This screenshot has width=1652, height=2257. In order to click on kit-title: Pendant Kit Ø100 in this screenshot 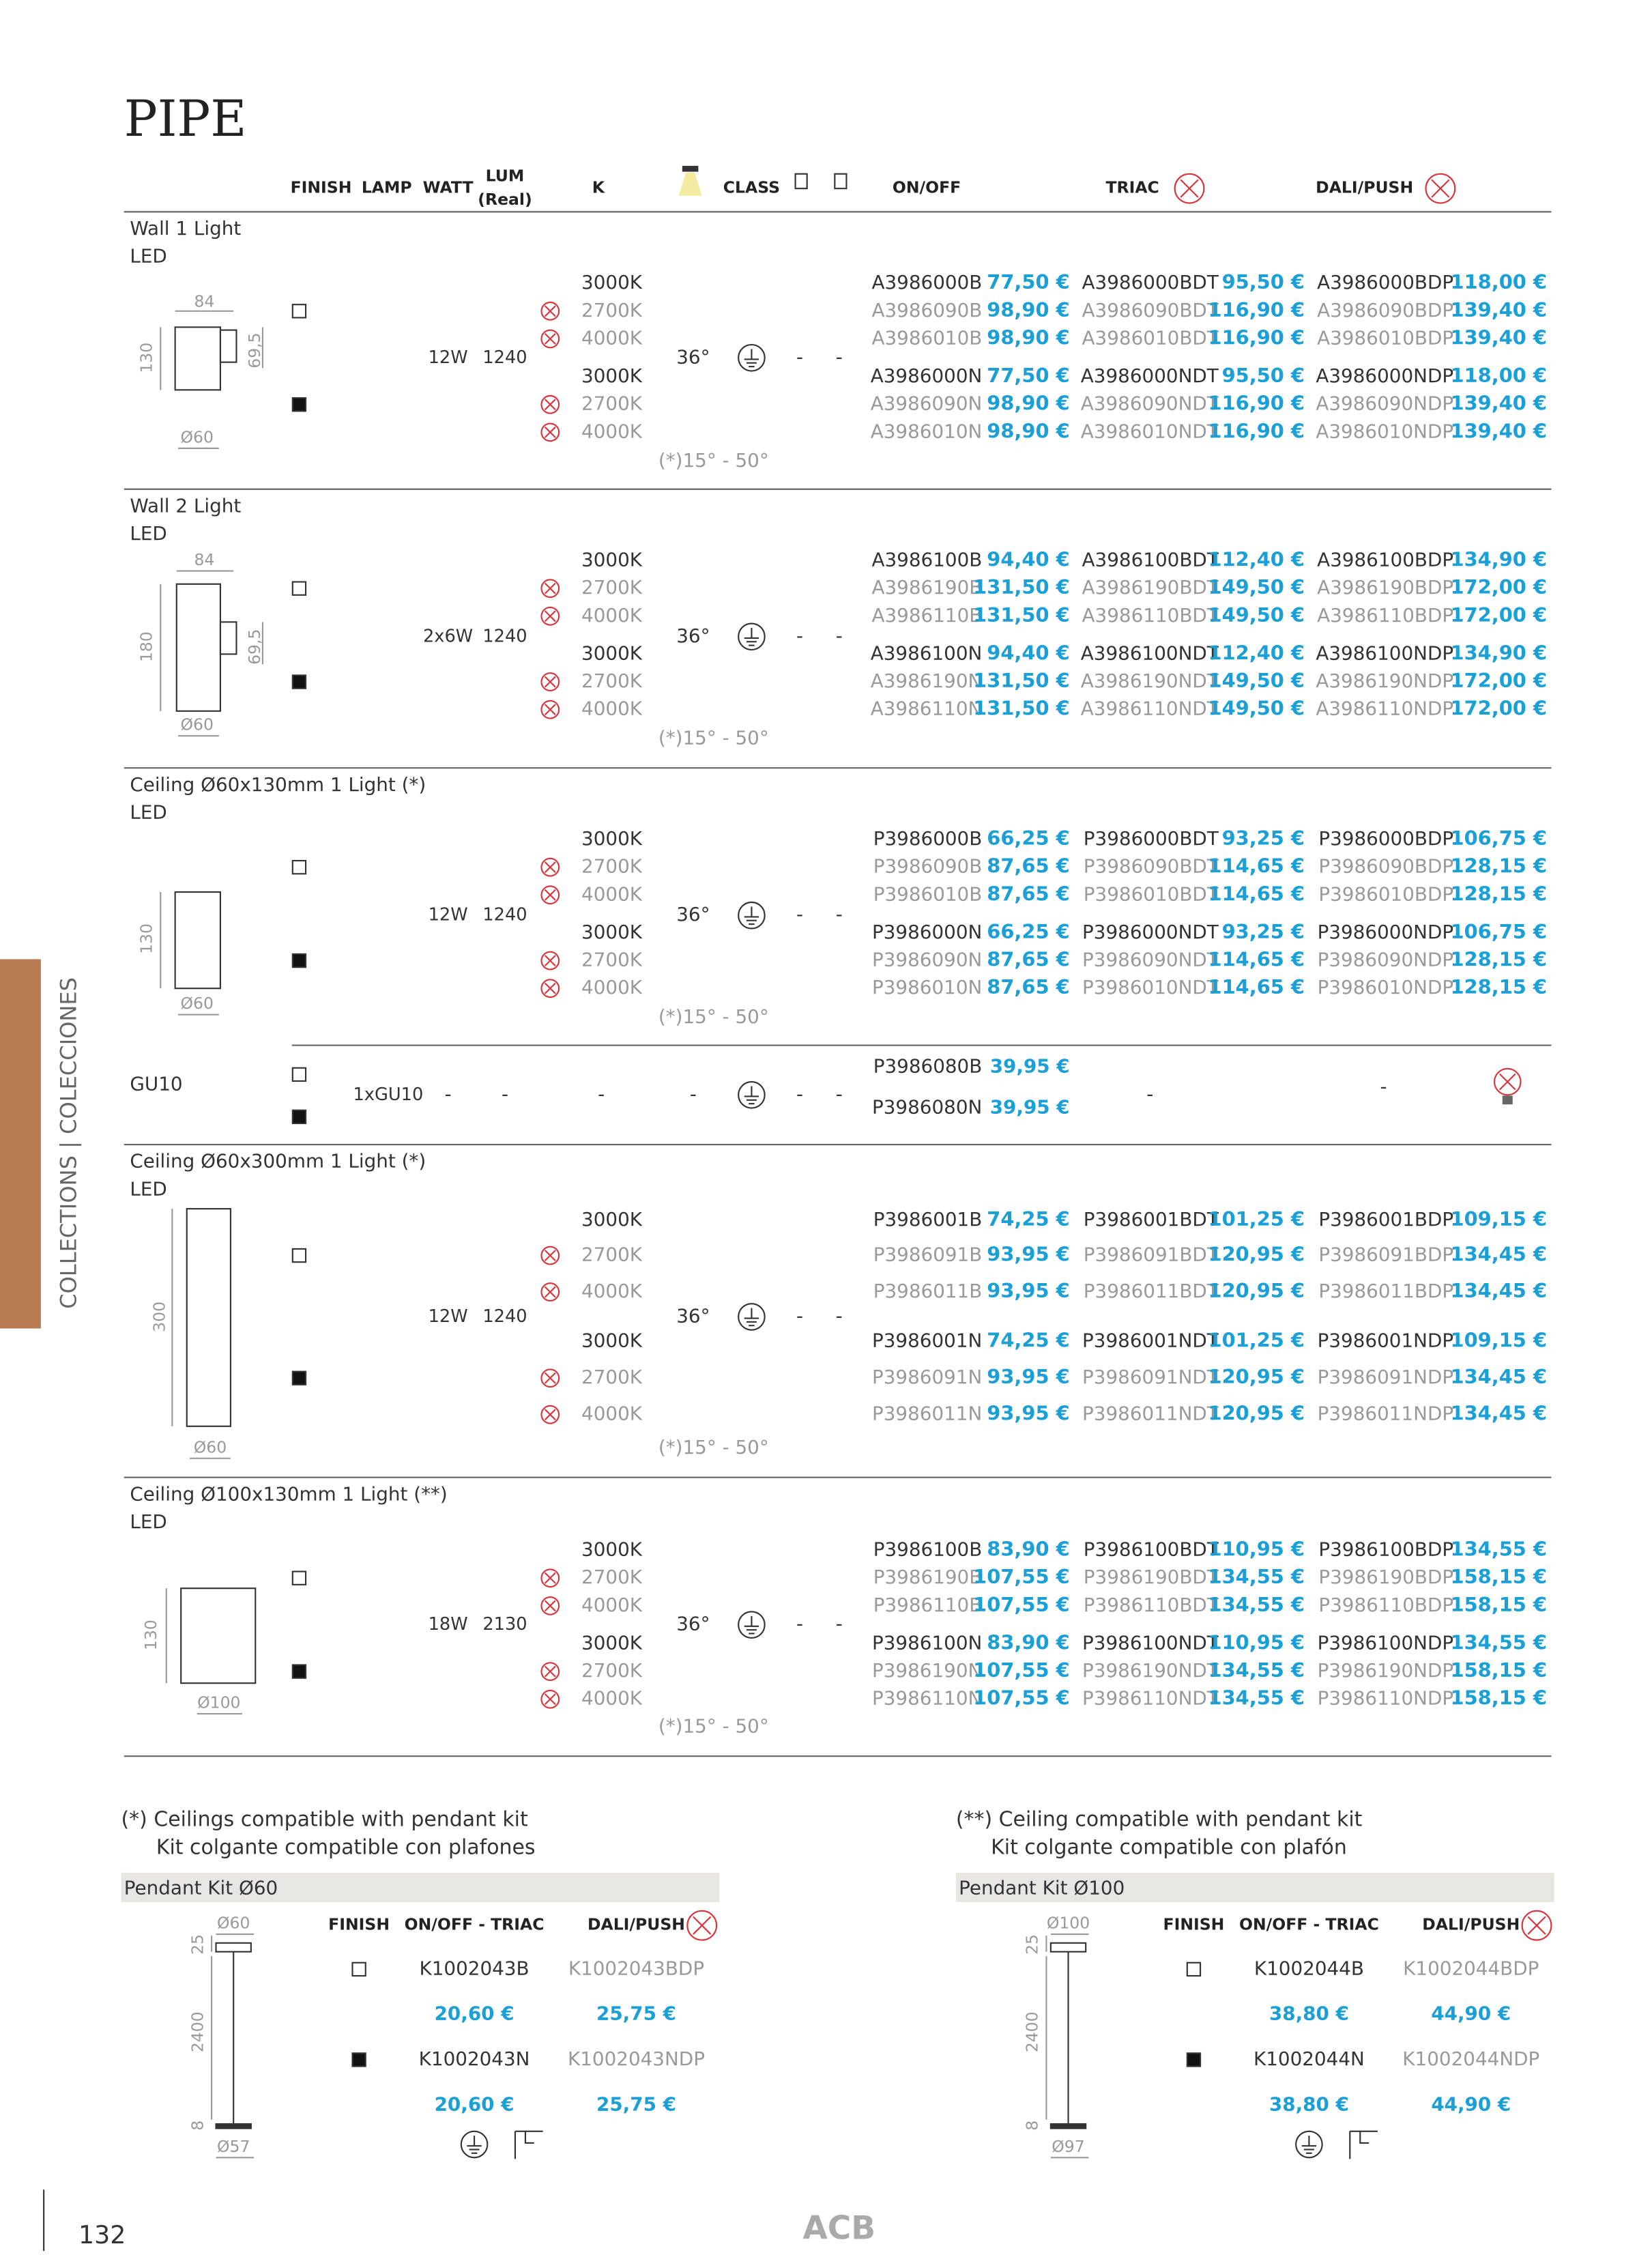, I will do `click(1042, 1888)`.